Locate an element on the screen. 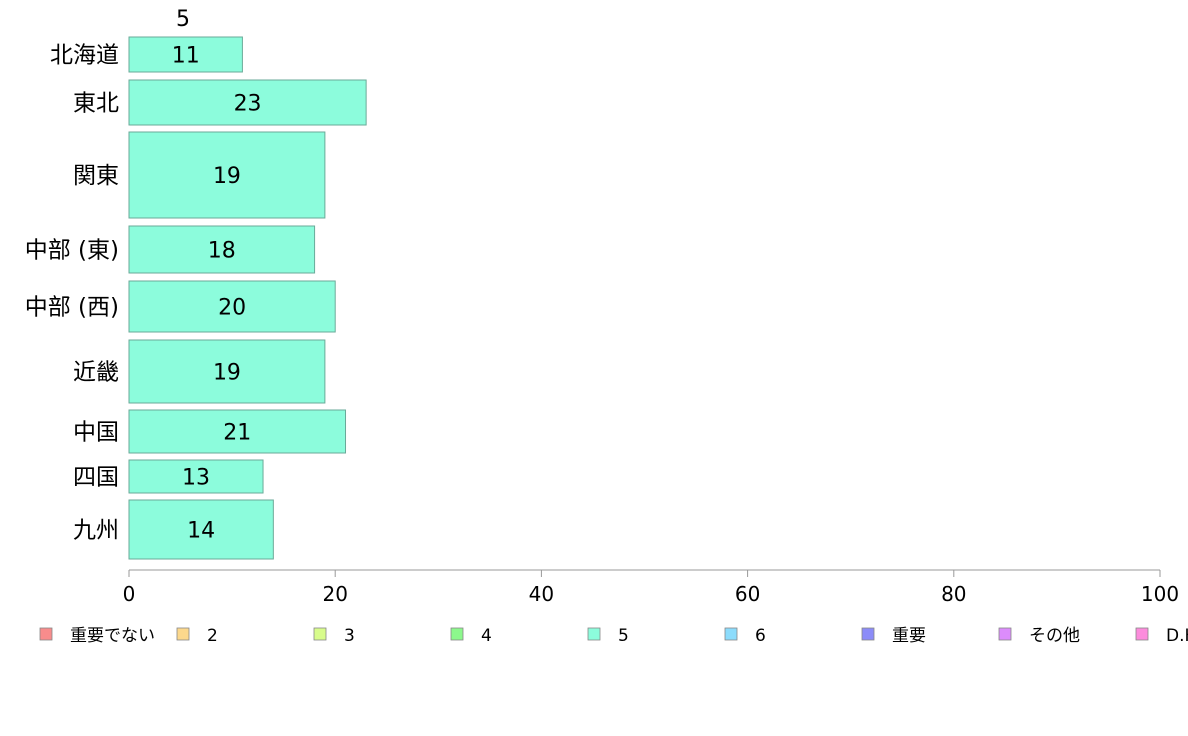 The width and height of the screenshot is (1188, 736). x-tick-label: 40 is located at coordinates (541, 594).